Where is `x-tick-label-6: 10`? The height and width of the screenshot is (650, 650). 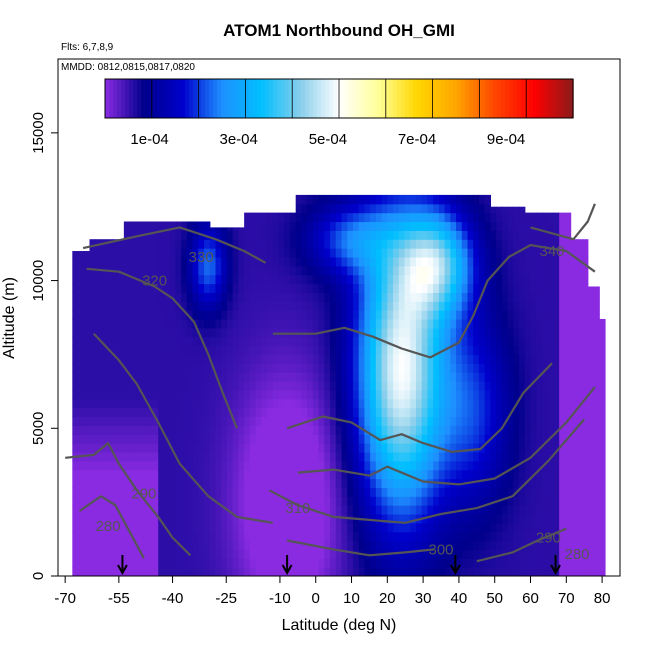
x-tick-label-6: 10 is located at coordinates (351, 598).